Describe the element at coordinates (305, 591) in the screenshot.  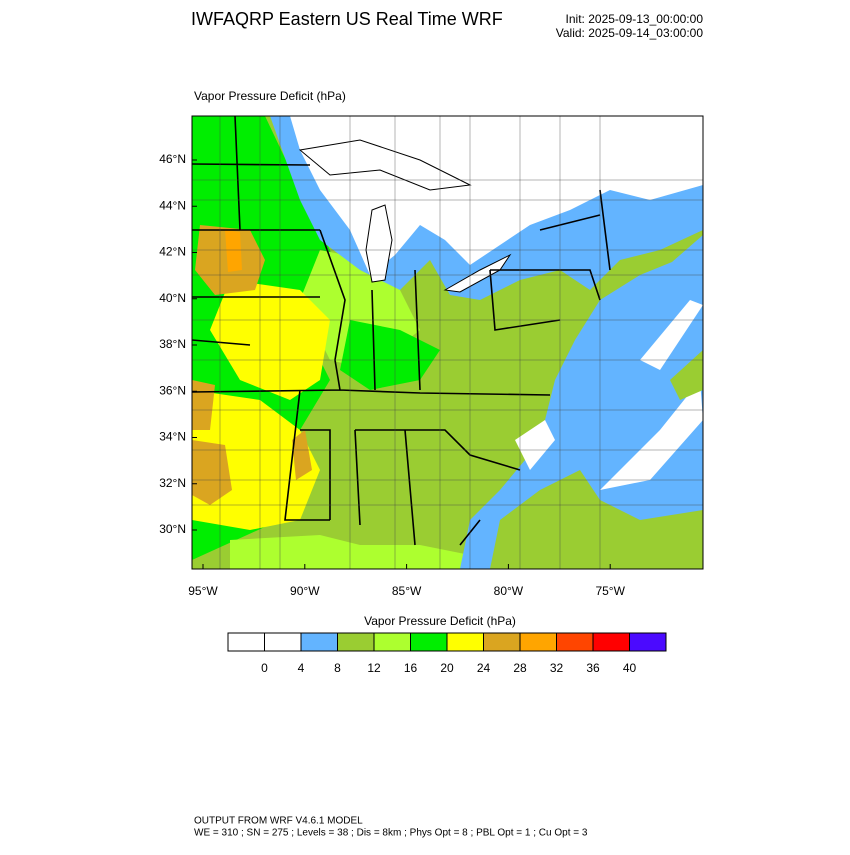
I see `lon-label: 90°W` at that location.